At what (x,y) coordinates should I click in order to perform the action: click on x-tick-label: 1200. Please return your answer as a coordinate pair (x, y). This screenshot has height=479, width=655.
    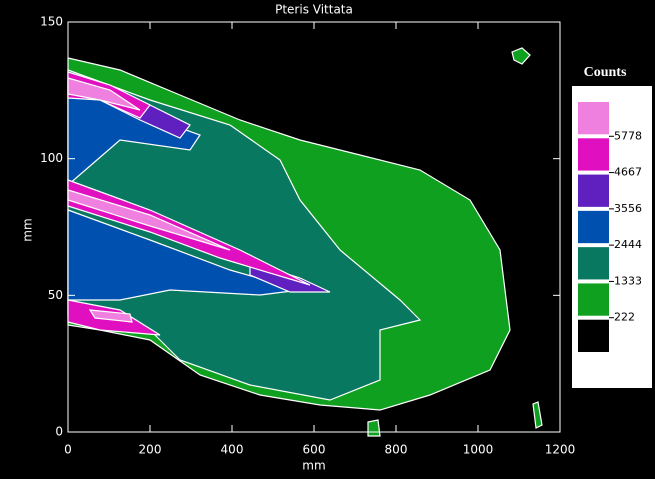
    Looking at the image, I should click on (560, 450).